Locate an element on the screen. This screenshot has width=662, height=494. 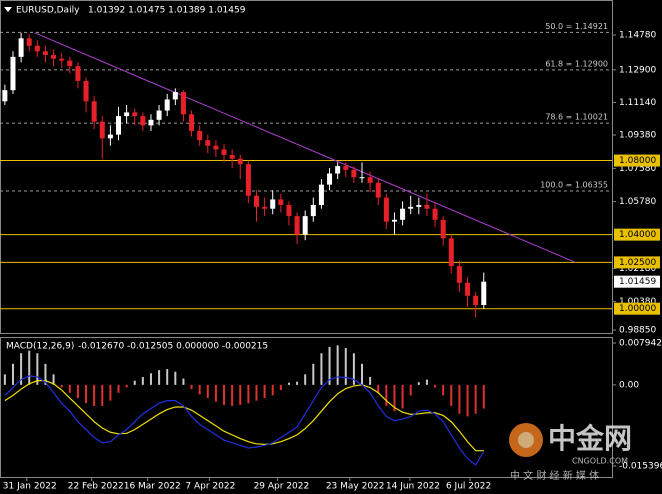
x-tick-label: 29 Apr 2022 is located at coordinates (282, 487).